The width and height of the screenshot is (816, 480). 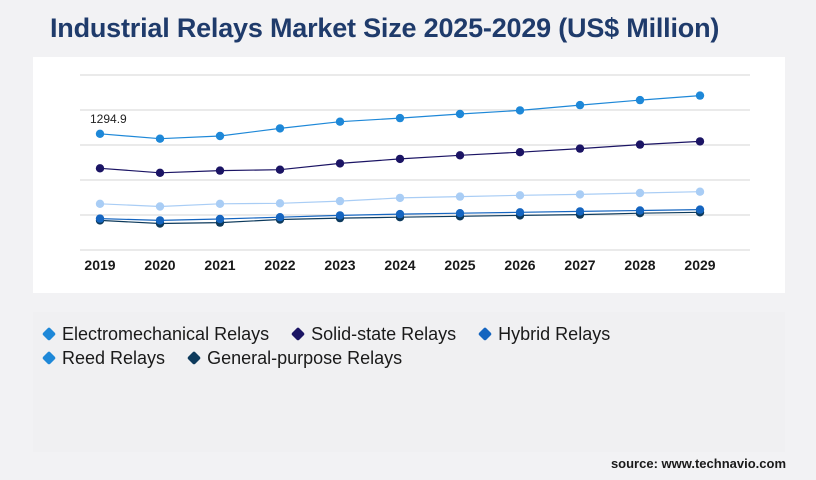 What do you see at coordinates (219, 265) in the screenshot?
I see `x-tick-label: 2021` at bounding box center [219, 265].